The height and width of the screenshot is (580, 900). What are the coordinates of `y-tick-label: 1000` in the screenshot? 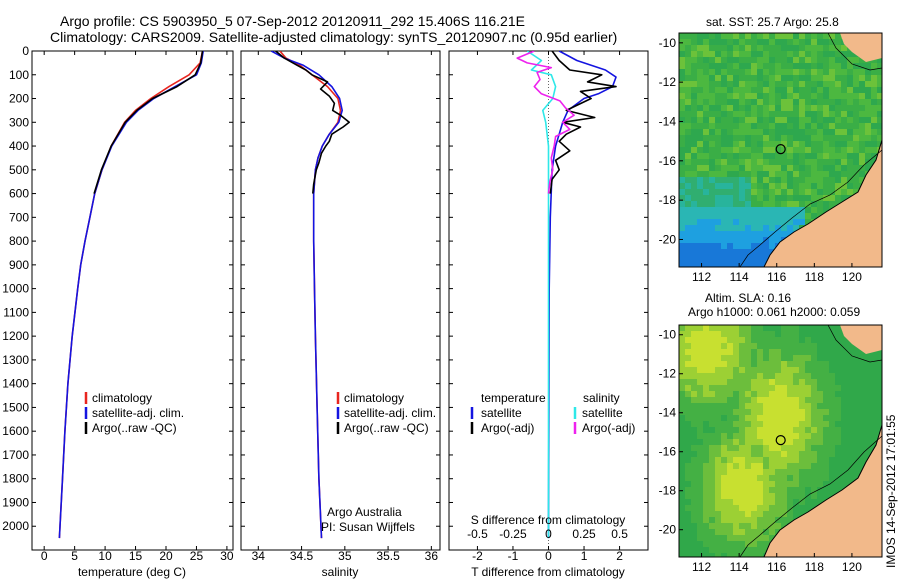 It's located at (15, 289).